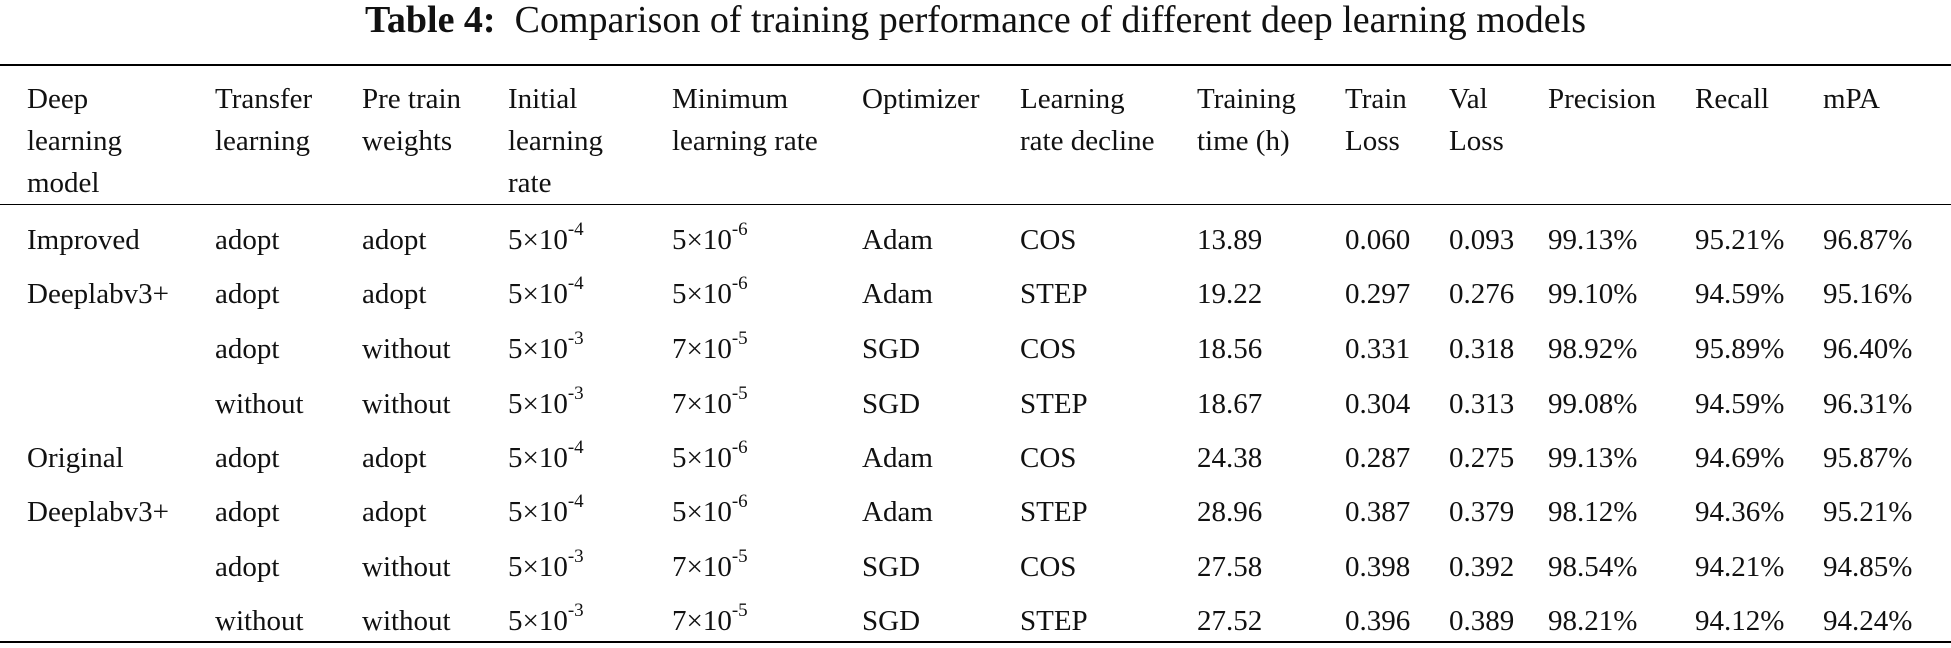  What do you see at coordinates (1868, 512) in the screenshot?
I see `cell-mpa: 95.21%` at bounding box center [1868, 512].